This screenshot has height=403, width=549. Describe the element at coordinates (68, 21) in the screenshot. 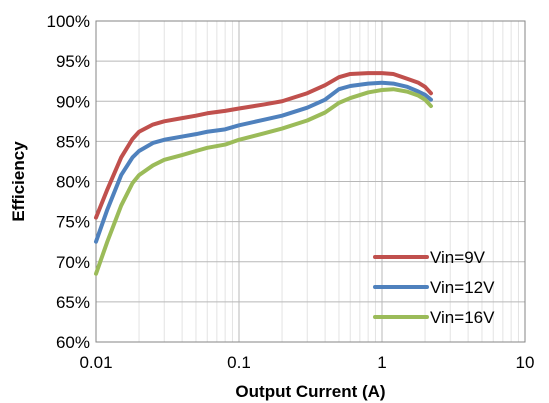

I see `y-tick-label: 100%` at that location.